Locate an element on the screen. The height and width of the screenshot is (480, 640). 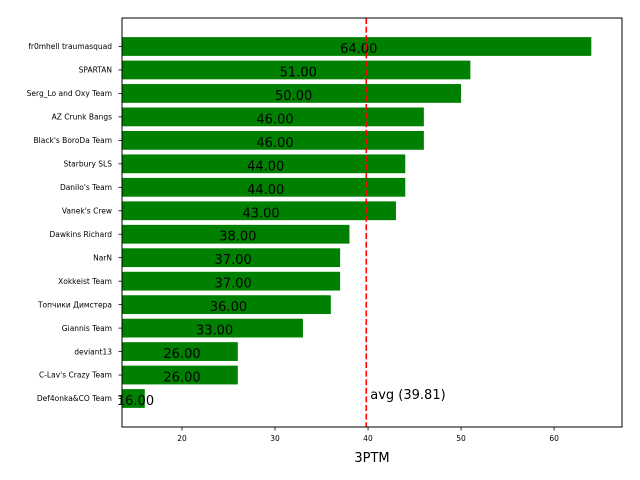
x-tick-label: 40 is located at coordinates (368, 438).